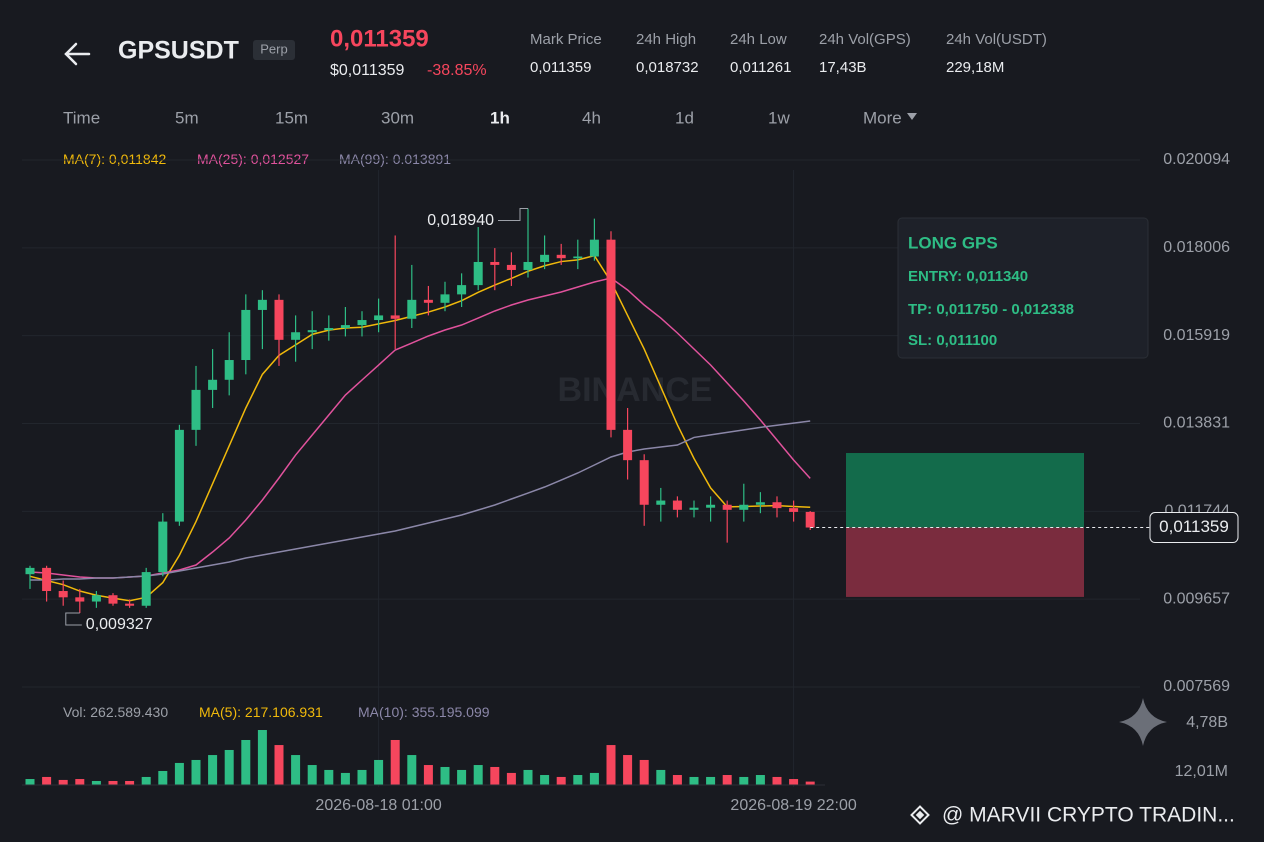  I want to click on signal-line: SL: 0,011100, so click(952, 340).